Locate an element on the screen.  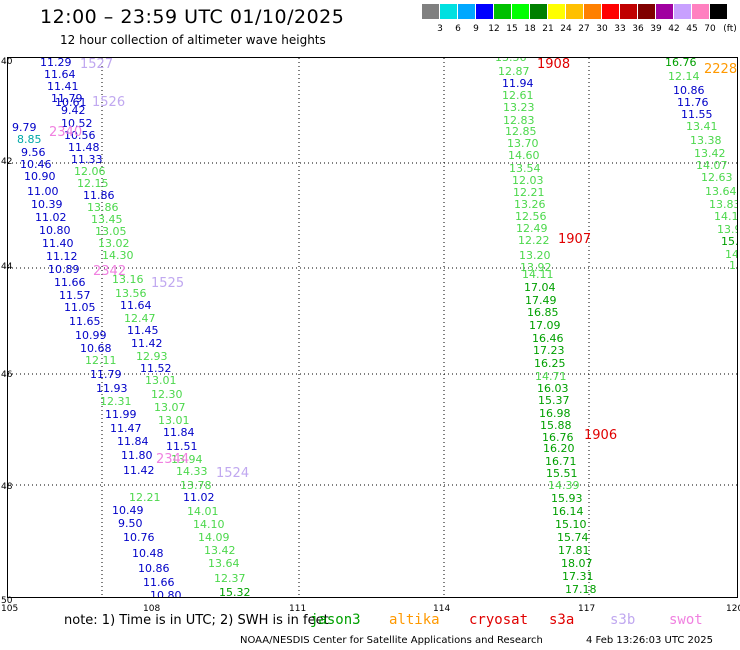
wave-height-value: 13.92 is located at coordinates (536, 267).